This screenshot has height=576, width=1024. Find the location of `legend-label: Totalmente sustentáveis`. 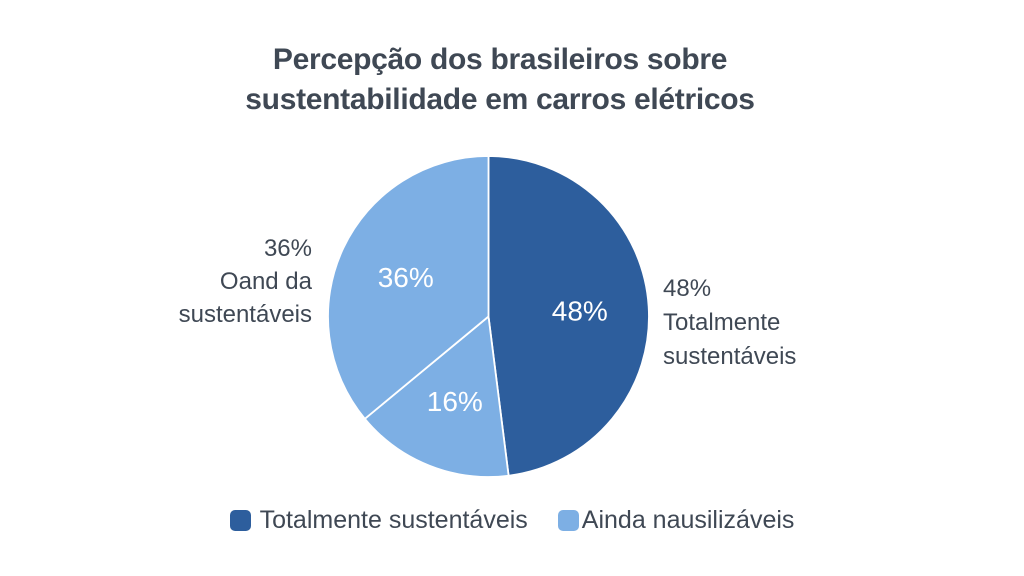

legend-label: Totalmente sustentáveis is located at coordinates (393, 520).